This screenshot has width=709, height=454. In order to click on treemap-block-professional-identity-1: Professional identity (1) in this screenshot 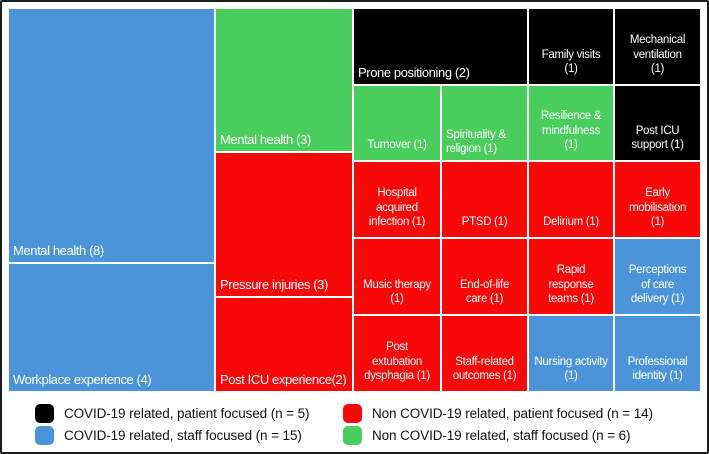, I will do `click(657, 353)`.